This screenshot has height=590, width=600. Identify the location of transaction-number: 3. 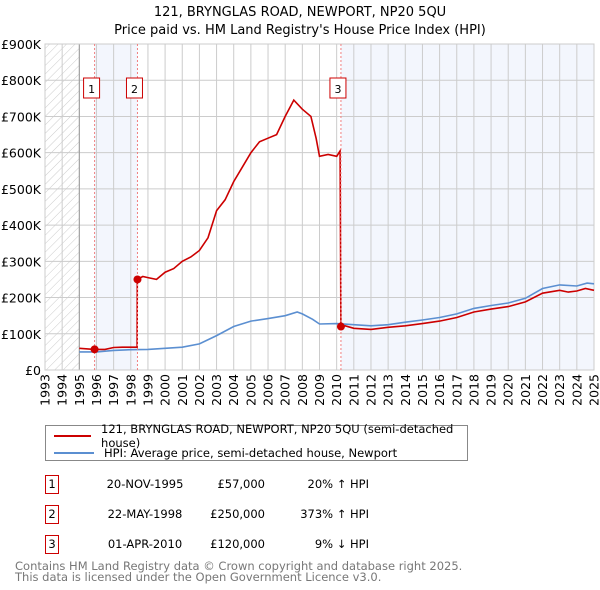
(52, 544).